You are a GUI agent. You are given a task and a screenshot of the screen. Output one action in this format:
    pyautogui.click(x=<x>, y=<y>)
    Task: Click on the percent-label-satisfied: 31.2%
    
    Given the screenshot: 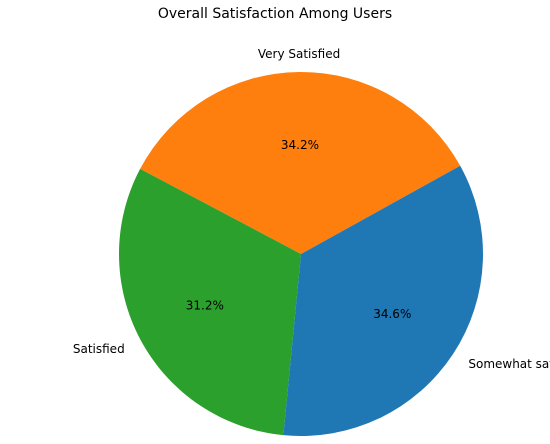 What is the action you would take?
    pyautogui.click(x=205, y=306)
    